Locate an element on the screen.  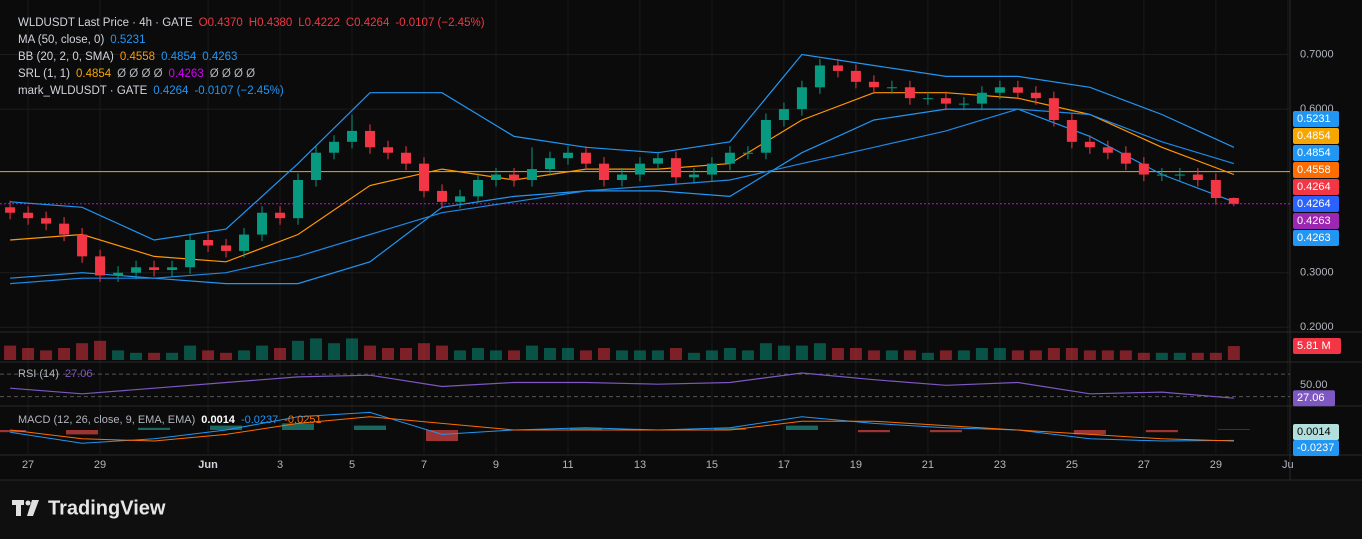
price-tag-label: 0.4264 is located at coordinates (1314, 204).